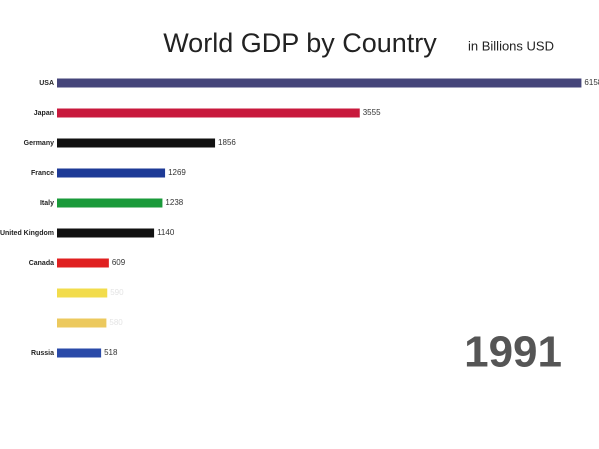 The height and width of the screenshot is (449, 599). What do you see at coordinates (372, 112) in the screenshot?
I see `value-label: 3555` at bounding box center [372, 112].